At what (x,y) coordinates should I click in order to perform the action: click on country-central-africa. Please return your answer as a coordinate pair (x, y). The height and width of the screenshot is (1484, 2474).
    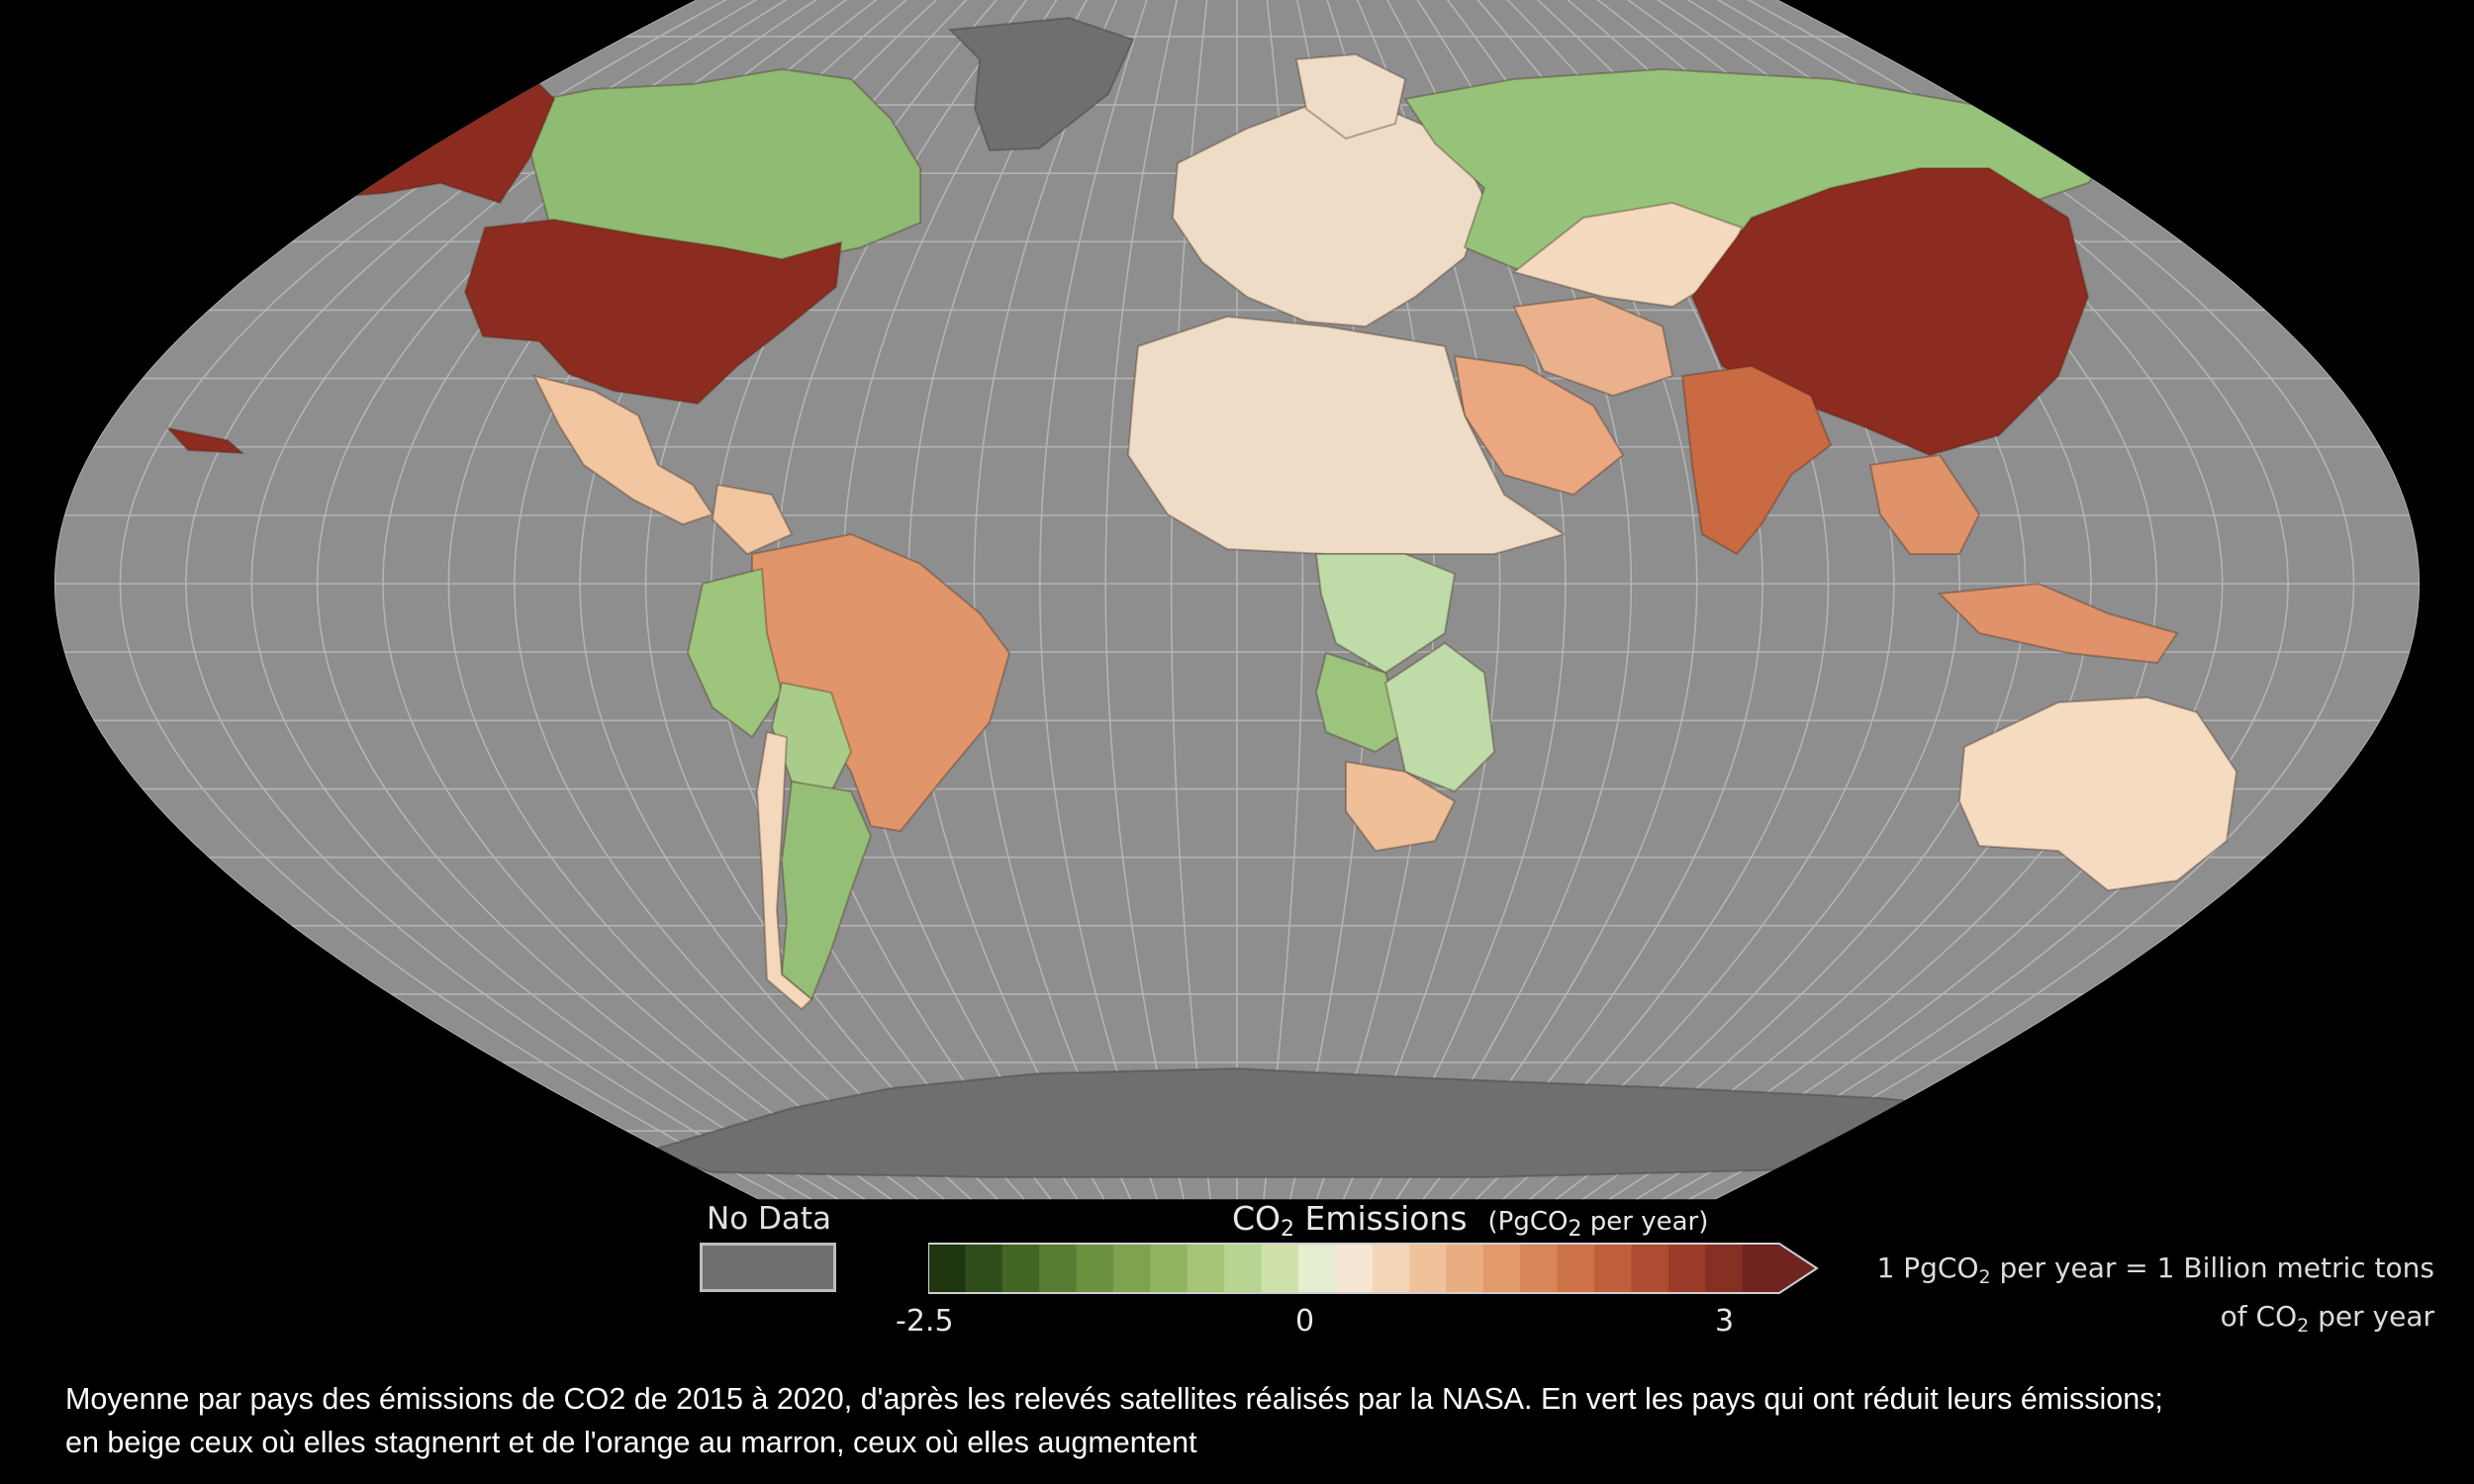
    Looking at the image, I should click on (1386, 614).